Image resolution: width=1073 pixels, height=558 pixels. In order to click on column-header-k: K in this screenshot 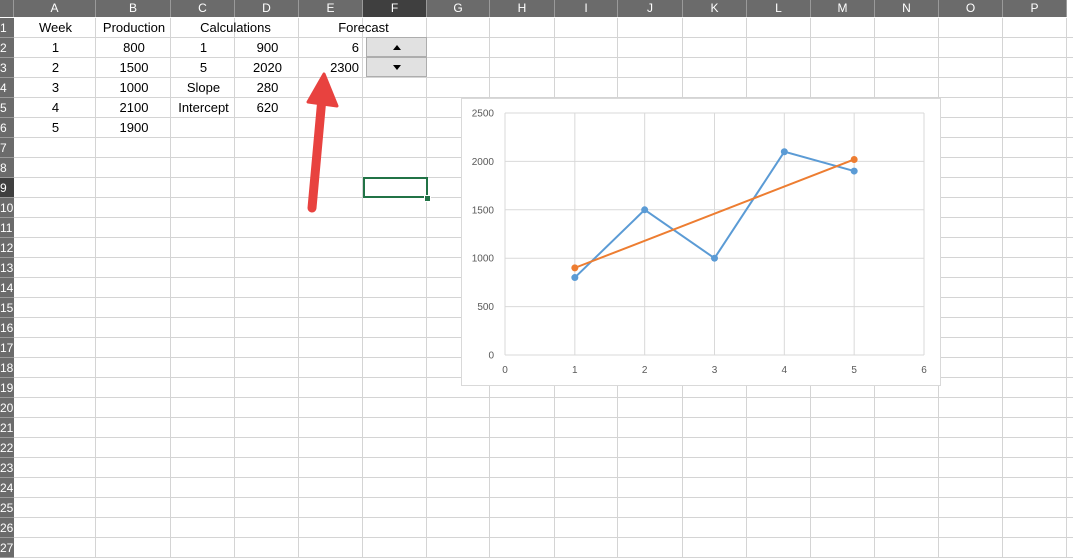, I will do `click(715, 8)`.